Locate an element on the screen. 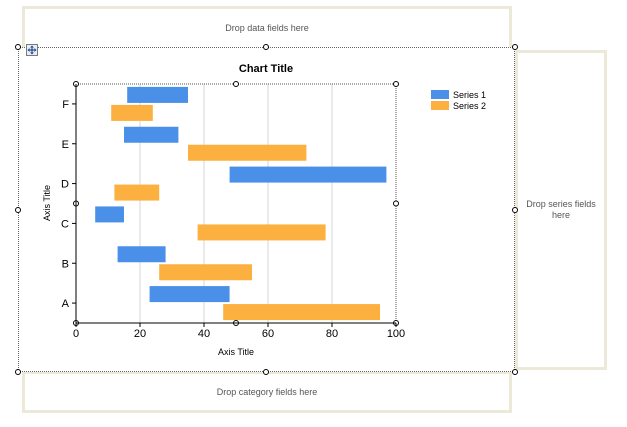  series-fields-drop-label: Drop series fields here is located at coordinates (561, 209).